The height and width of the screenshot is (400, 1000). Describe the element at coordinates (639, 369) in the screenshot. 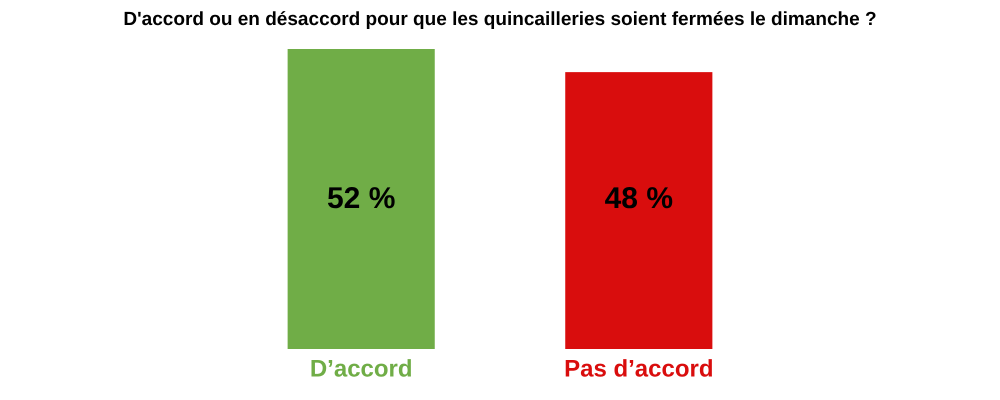

I see `x-tick-label: Pas d’accord` at that location.